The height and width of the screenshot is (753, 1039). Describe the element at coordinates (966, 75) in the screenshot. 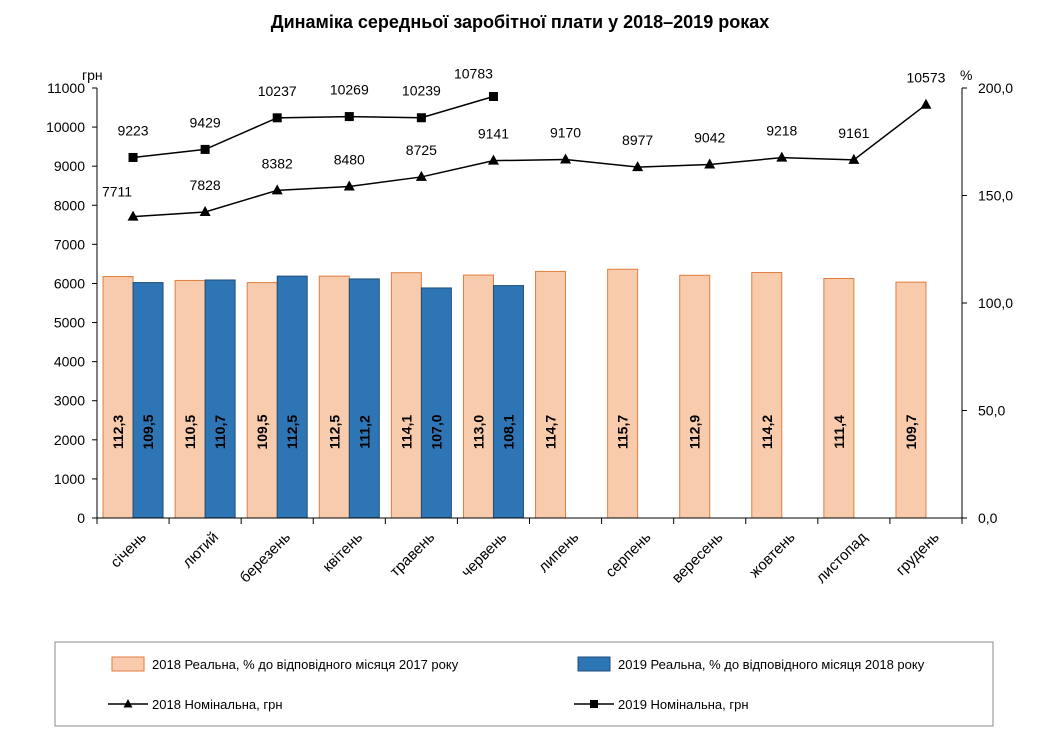

I see `right-axis-unit: %` at that location.